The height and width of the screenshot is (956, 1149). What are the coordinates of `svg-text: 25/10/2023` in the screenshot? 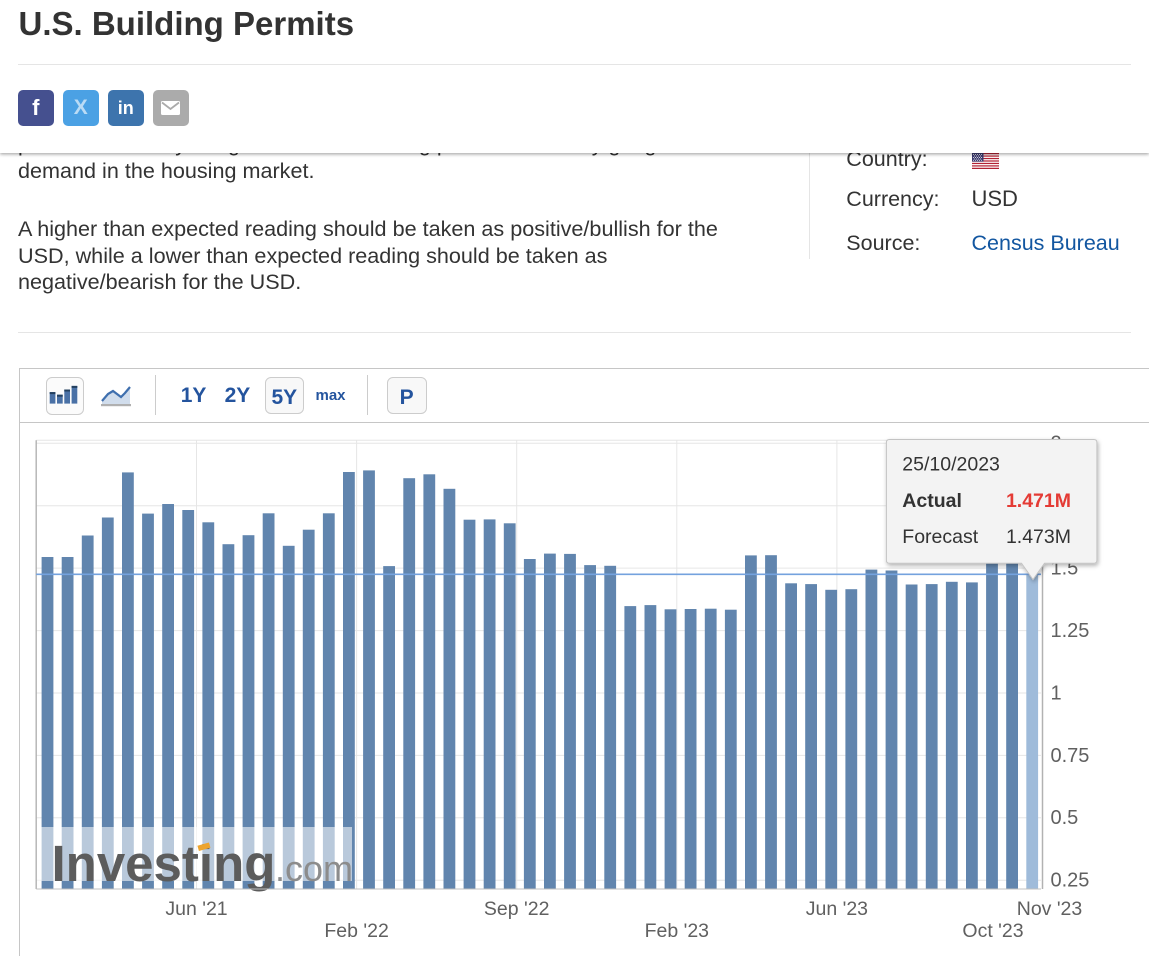 It's located at (951, 465).